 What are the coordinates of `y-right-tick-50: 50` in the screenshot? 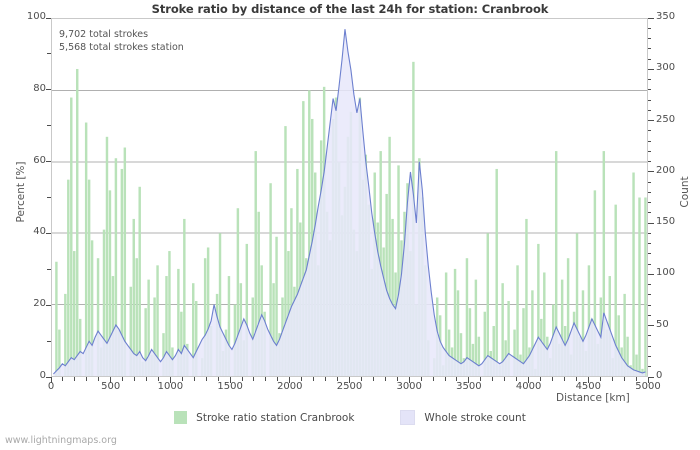 It's located at (662, 324).